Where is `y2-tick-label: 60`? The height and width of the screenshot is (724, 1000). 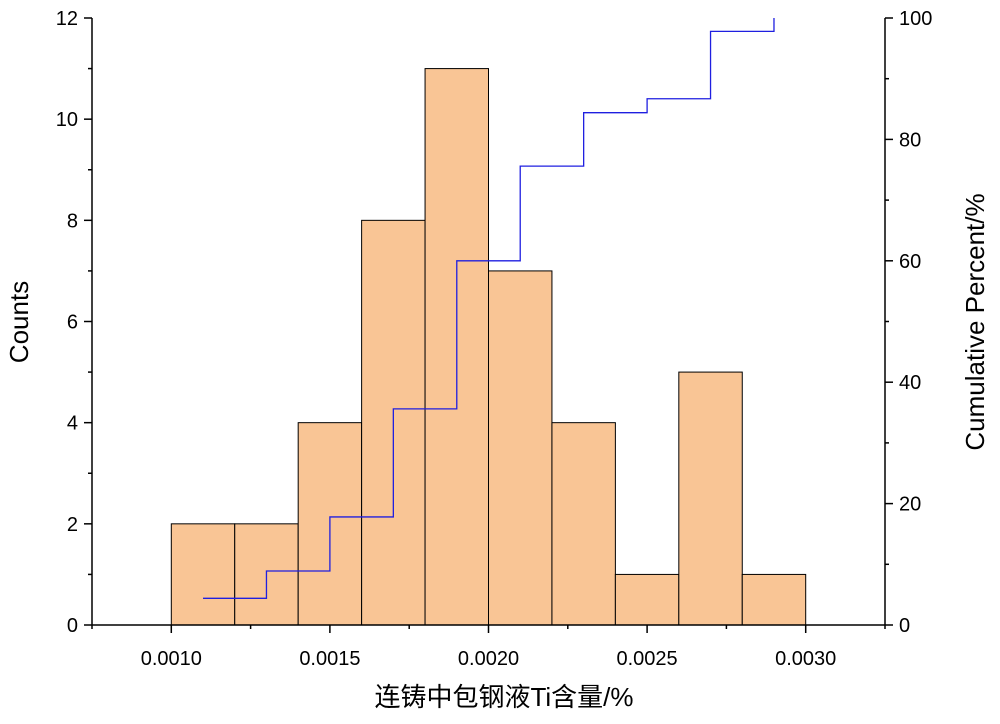 y2-tick-label: 60 is located at coordinates (910, 262).